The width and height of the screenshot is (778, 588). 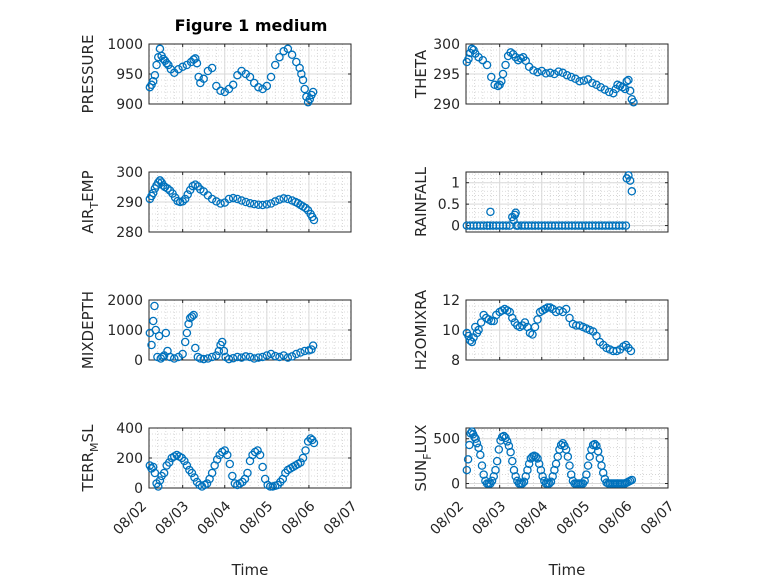 I want to click on y-tick-label: 280, so click(x=129, y=233).